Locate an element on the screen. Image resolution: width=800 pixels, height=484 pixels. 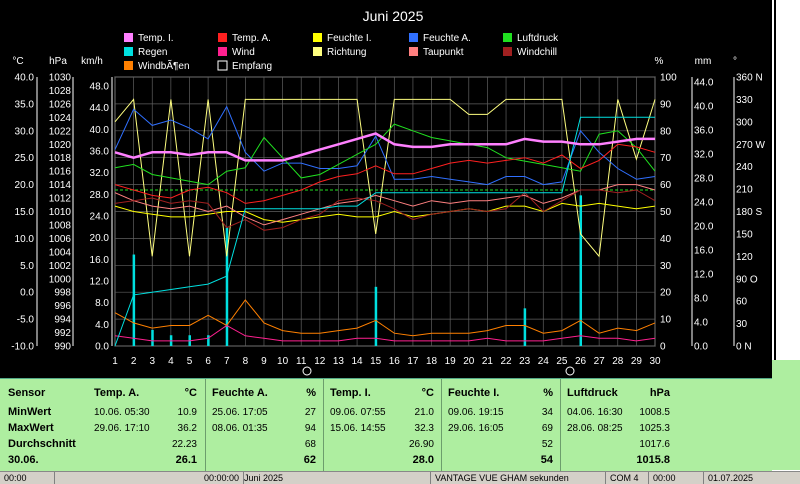
series-line-taupunkt is located at coordinates (385, 205).